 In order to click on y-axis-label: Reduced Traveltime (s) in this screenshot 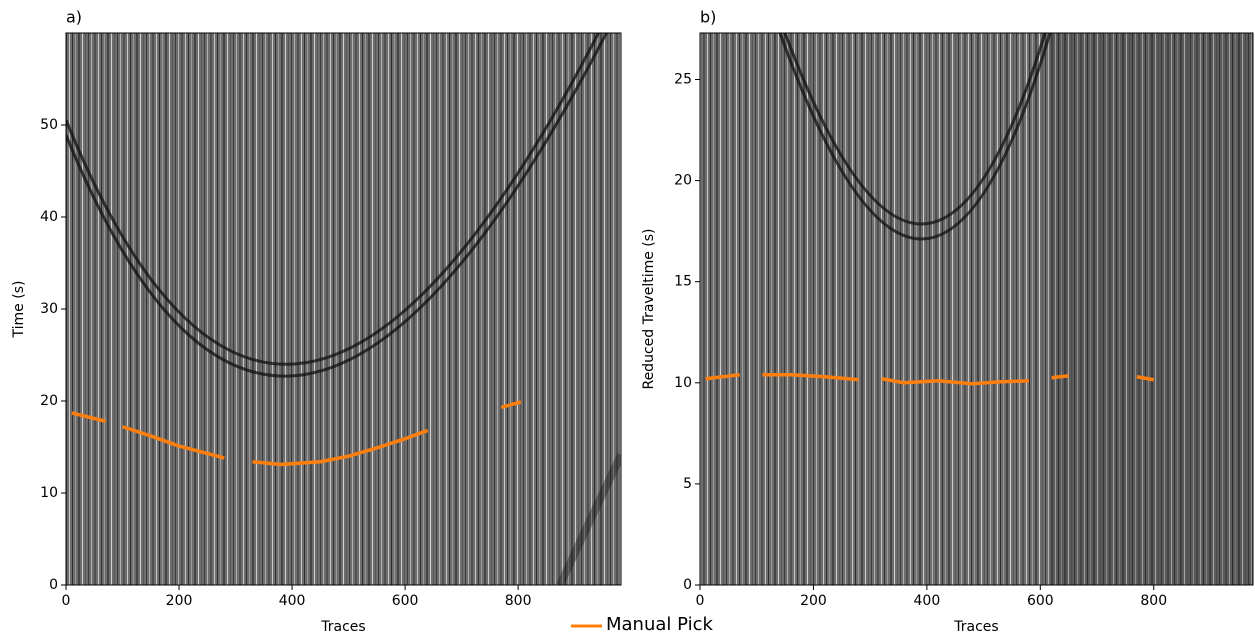, I will do `click(649, 308)`.